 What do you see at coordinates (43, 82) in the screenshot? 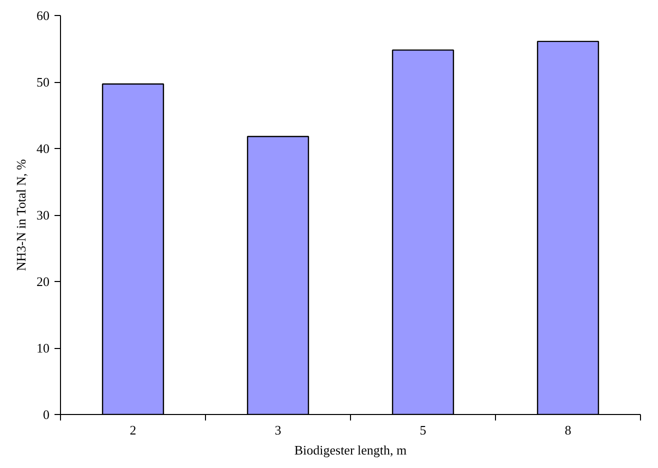
I see `y-tick-label: 50` at bounding box center [43, 82].